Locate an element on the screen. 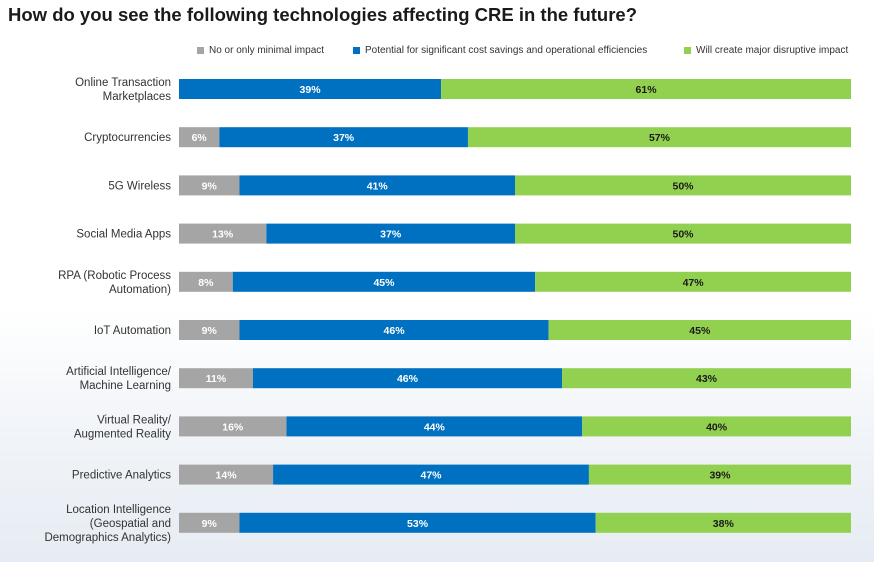 The width and height of the screenshot is (874, 562). data-label: 57% is located at coordinates (660, 138).